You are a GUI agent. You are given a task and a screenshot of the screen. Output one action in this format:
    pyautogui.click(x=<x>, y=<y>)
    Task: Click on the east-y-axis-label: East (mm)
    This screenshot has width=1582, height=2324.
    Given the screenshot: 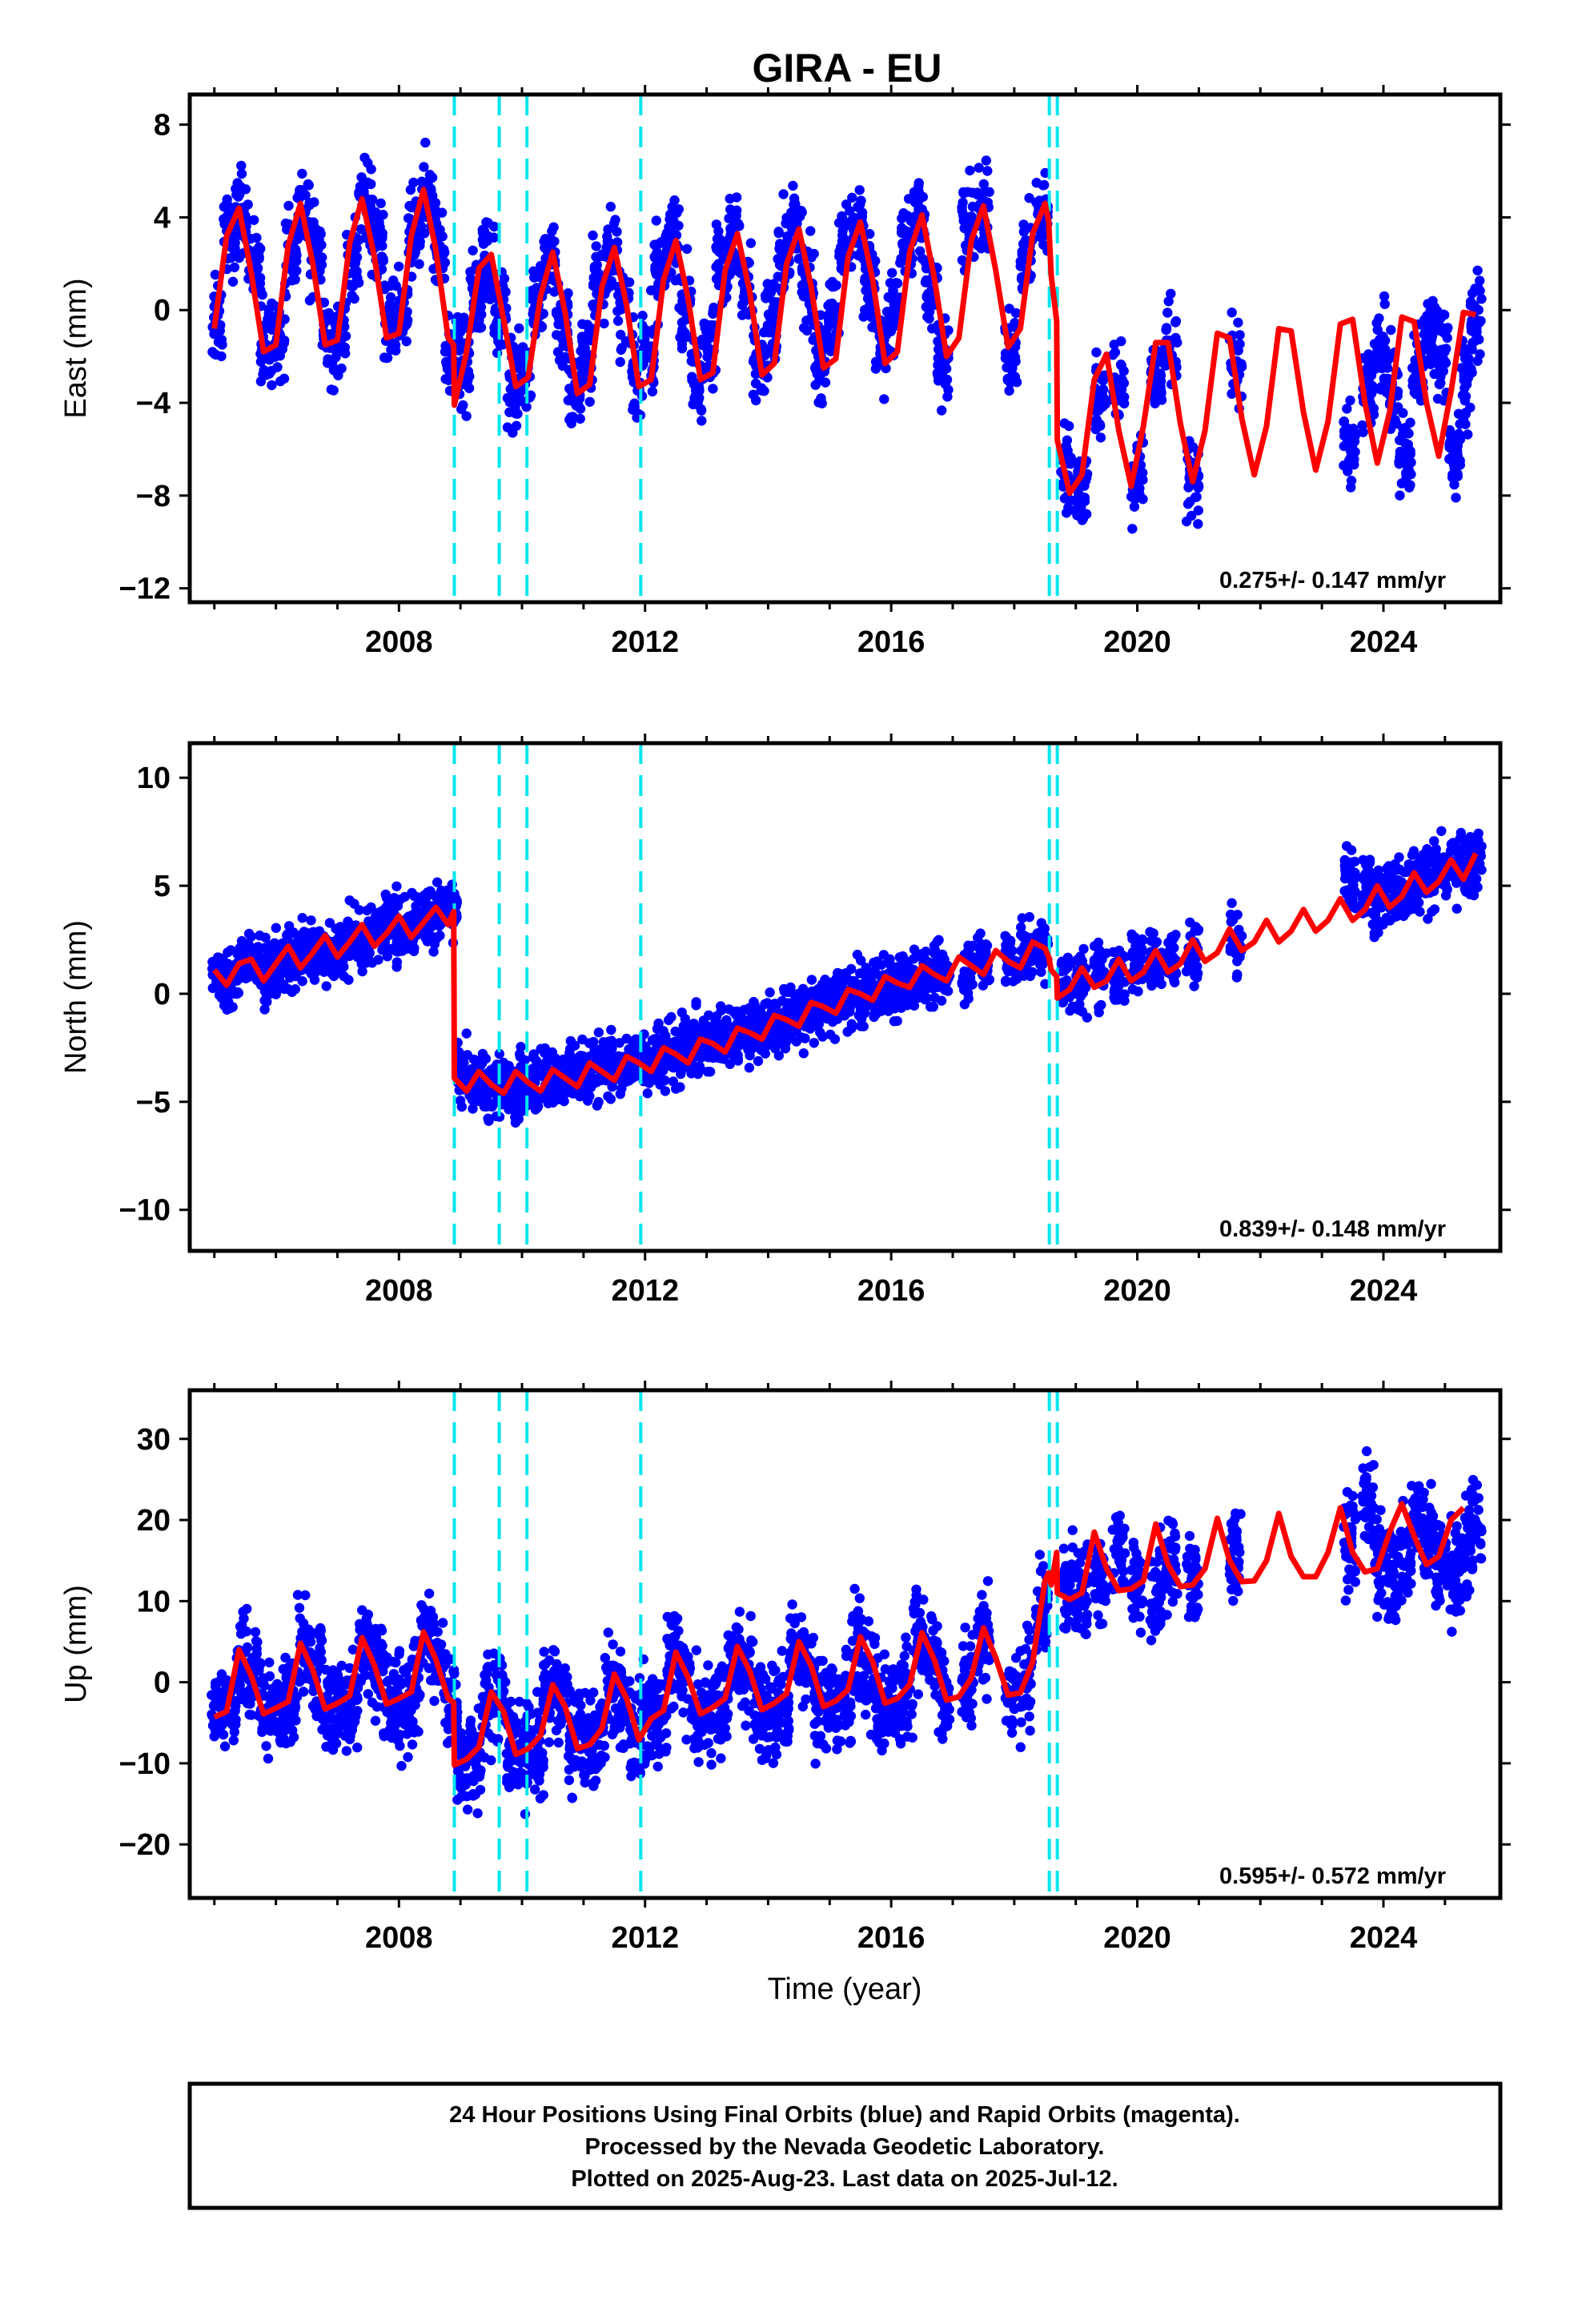 What is the action you would take?
    pyautogui.click(x=76, y=348)
    